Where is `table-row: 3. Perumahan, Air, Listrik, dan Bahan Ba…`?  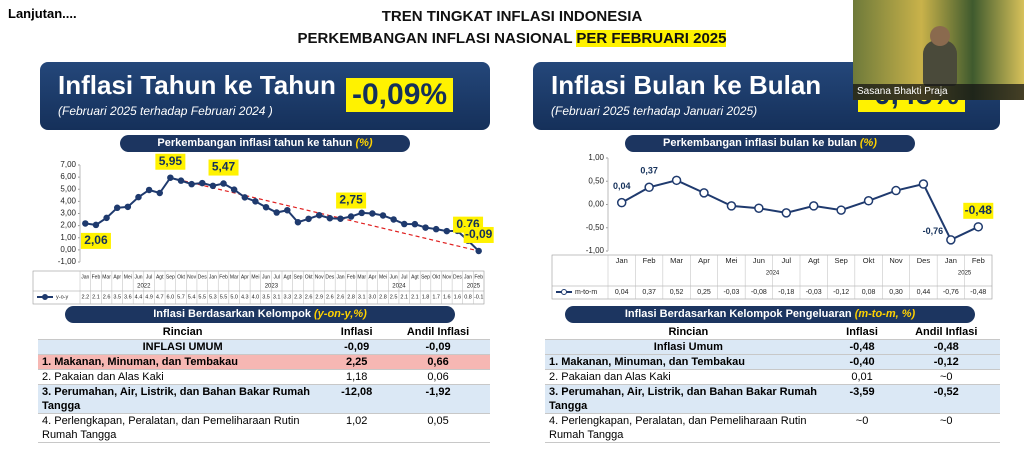 table-row: 3. Perumahan, Air, Listrik, dan Bahan Ba… is located at coordinates (264, 399).